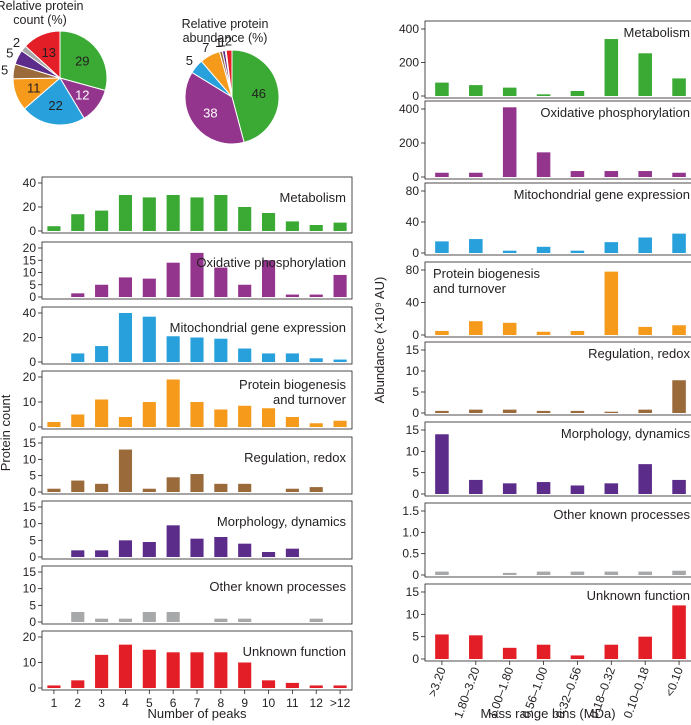 The image size is (691, 725). I want to click on count-histograms-panel-mitochondrial-gene-expression: 0 20 40 Mitochondrial gene expression, so click(188, 337).